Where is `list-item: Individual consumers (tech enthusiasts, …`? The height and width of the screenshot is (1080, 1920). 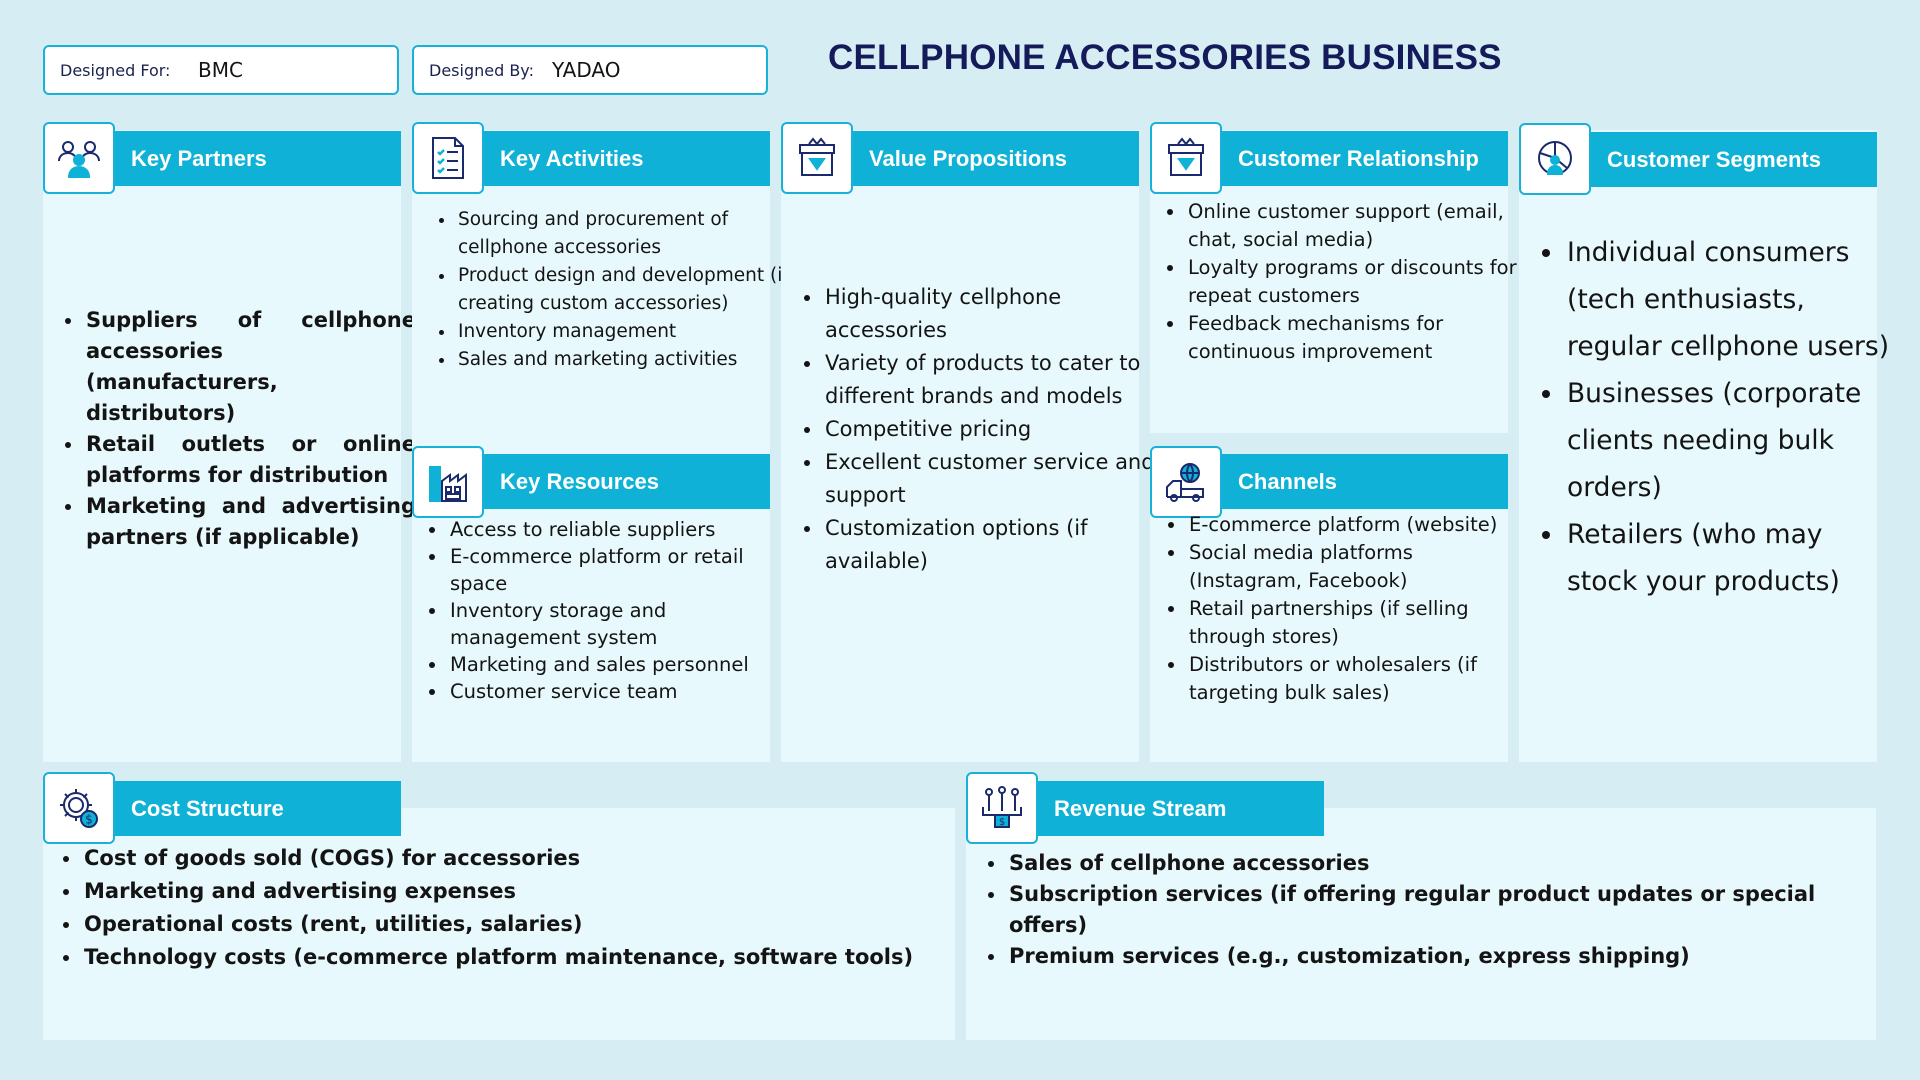 list-item: Individual consumers (tech enthusiasts, … is located at coordinates (1730, 299).